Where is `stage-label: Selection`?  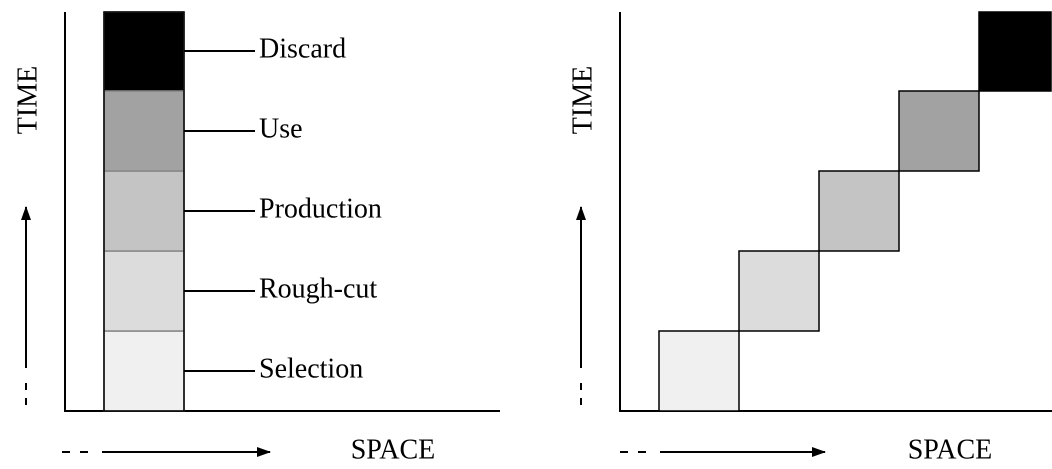
stage-label: Selection is located at coordinates (311, 368).